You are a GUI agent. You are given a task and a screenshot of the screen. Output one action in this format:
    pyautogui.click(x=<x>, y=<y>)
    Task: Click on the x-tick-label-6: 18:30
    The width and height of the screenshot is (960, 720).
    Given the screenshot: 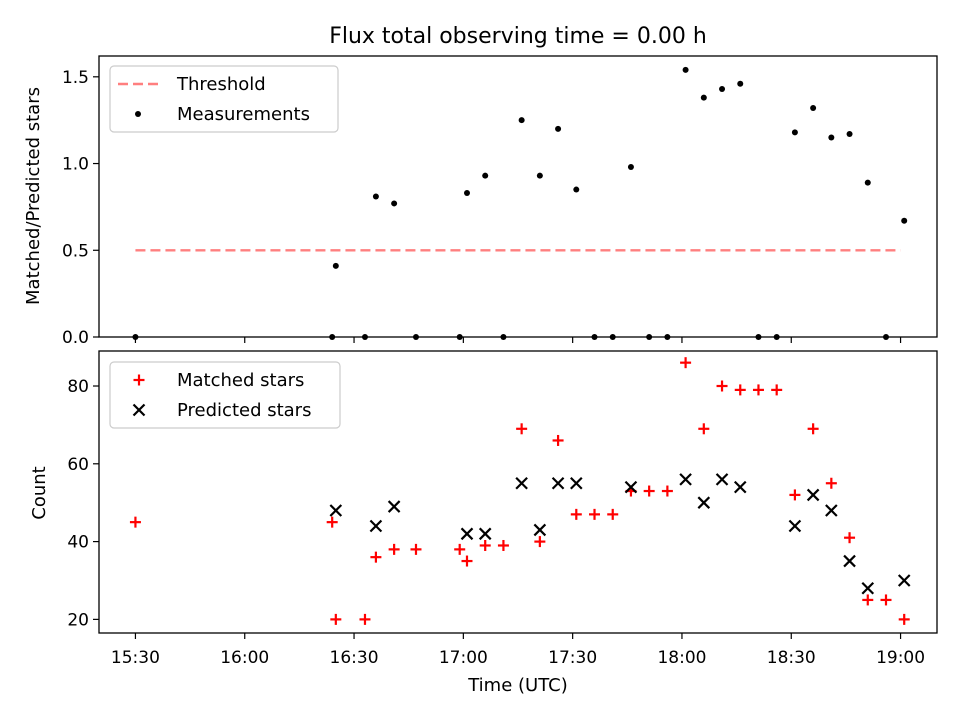 What is the action you would take?
    pyautogui.click(x=791, y=658)
    